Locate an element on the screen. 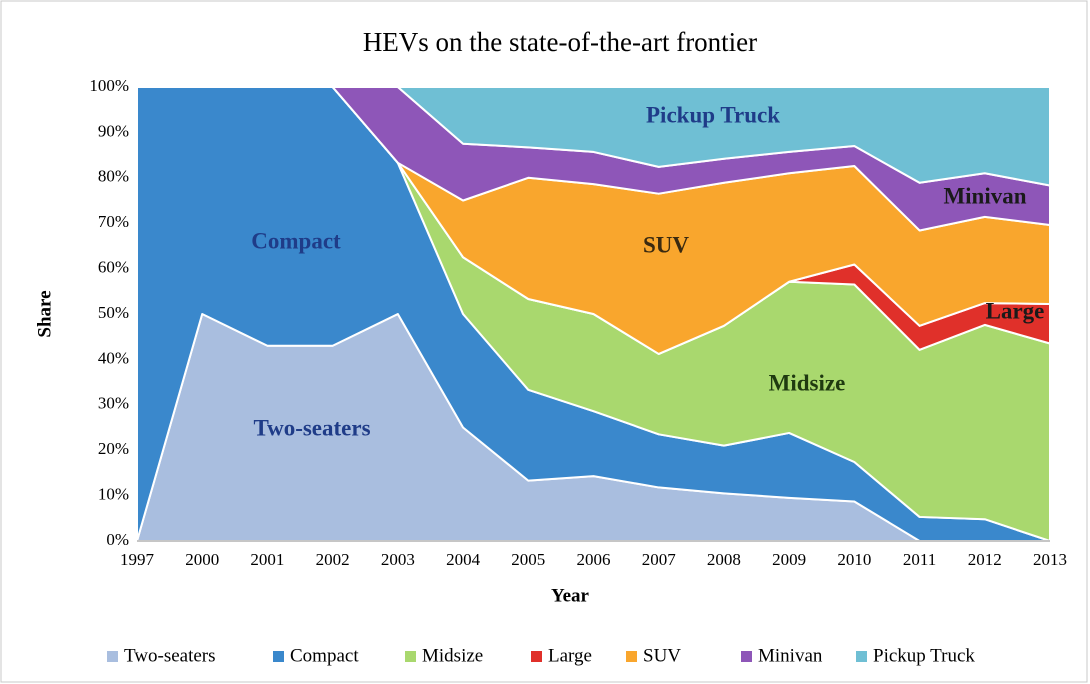 This screenshot has width=1090, height=684. y-tick-label: 60% is located at coordinates (113, 267).